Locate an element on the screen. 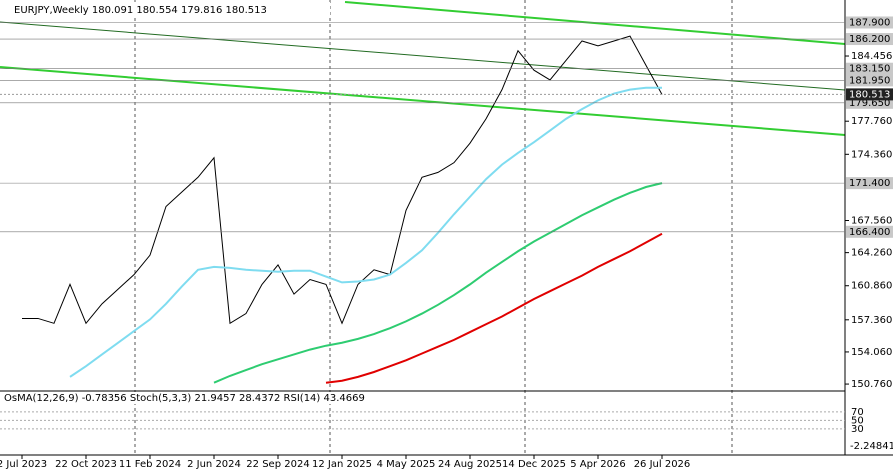  indicator-level-label: 50 is located at coordinates (857, 420).